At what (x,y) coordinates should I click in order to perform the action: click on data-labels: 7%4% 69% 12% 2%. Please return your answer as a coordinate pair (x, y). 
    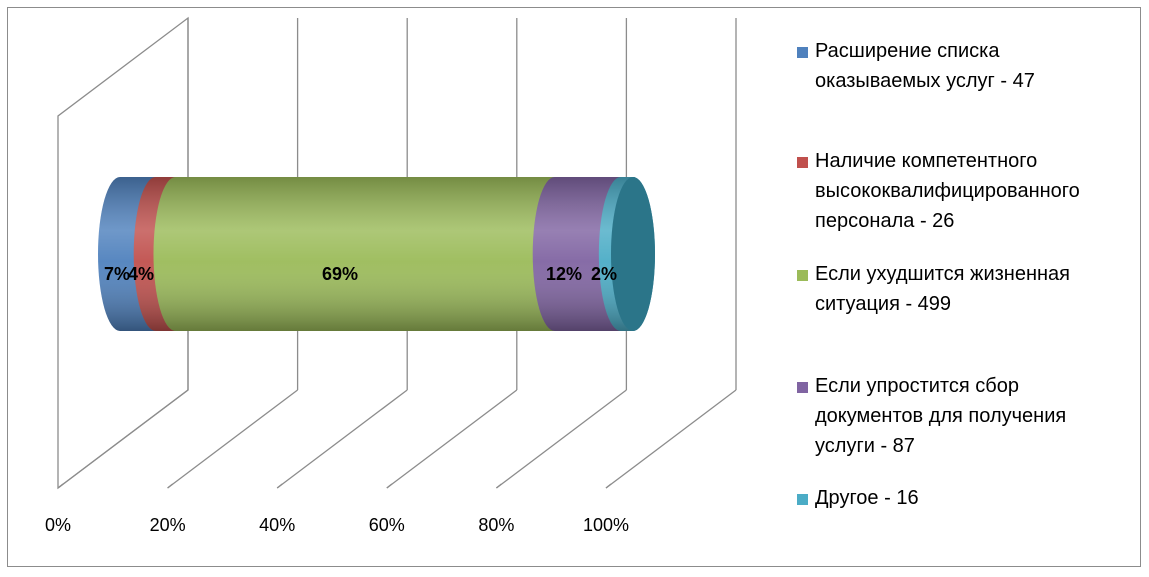
    Looking at the image, I should click on (360, 274).